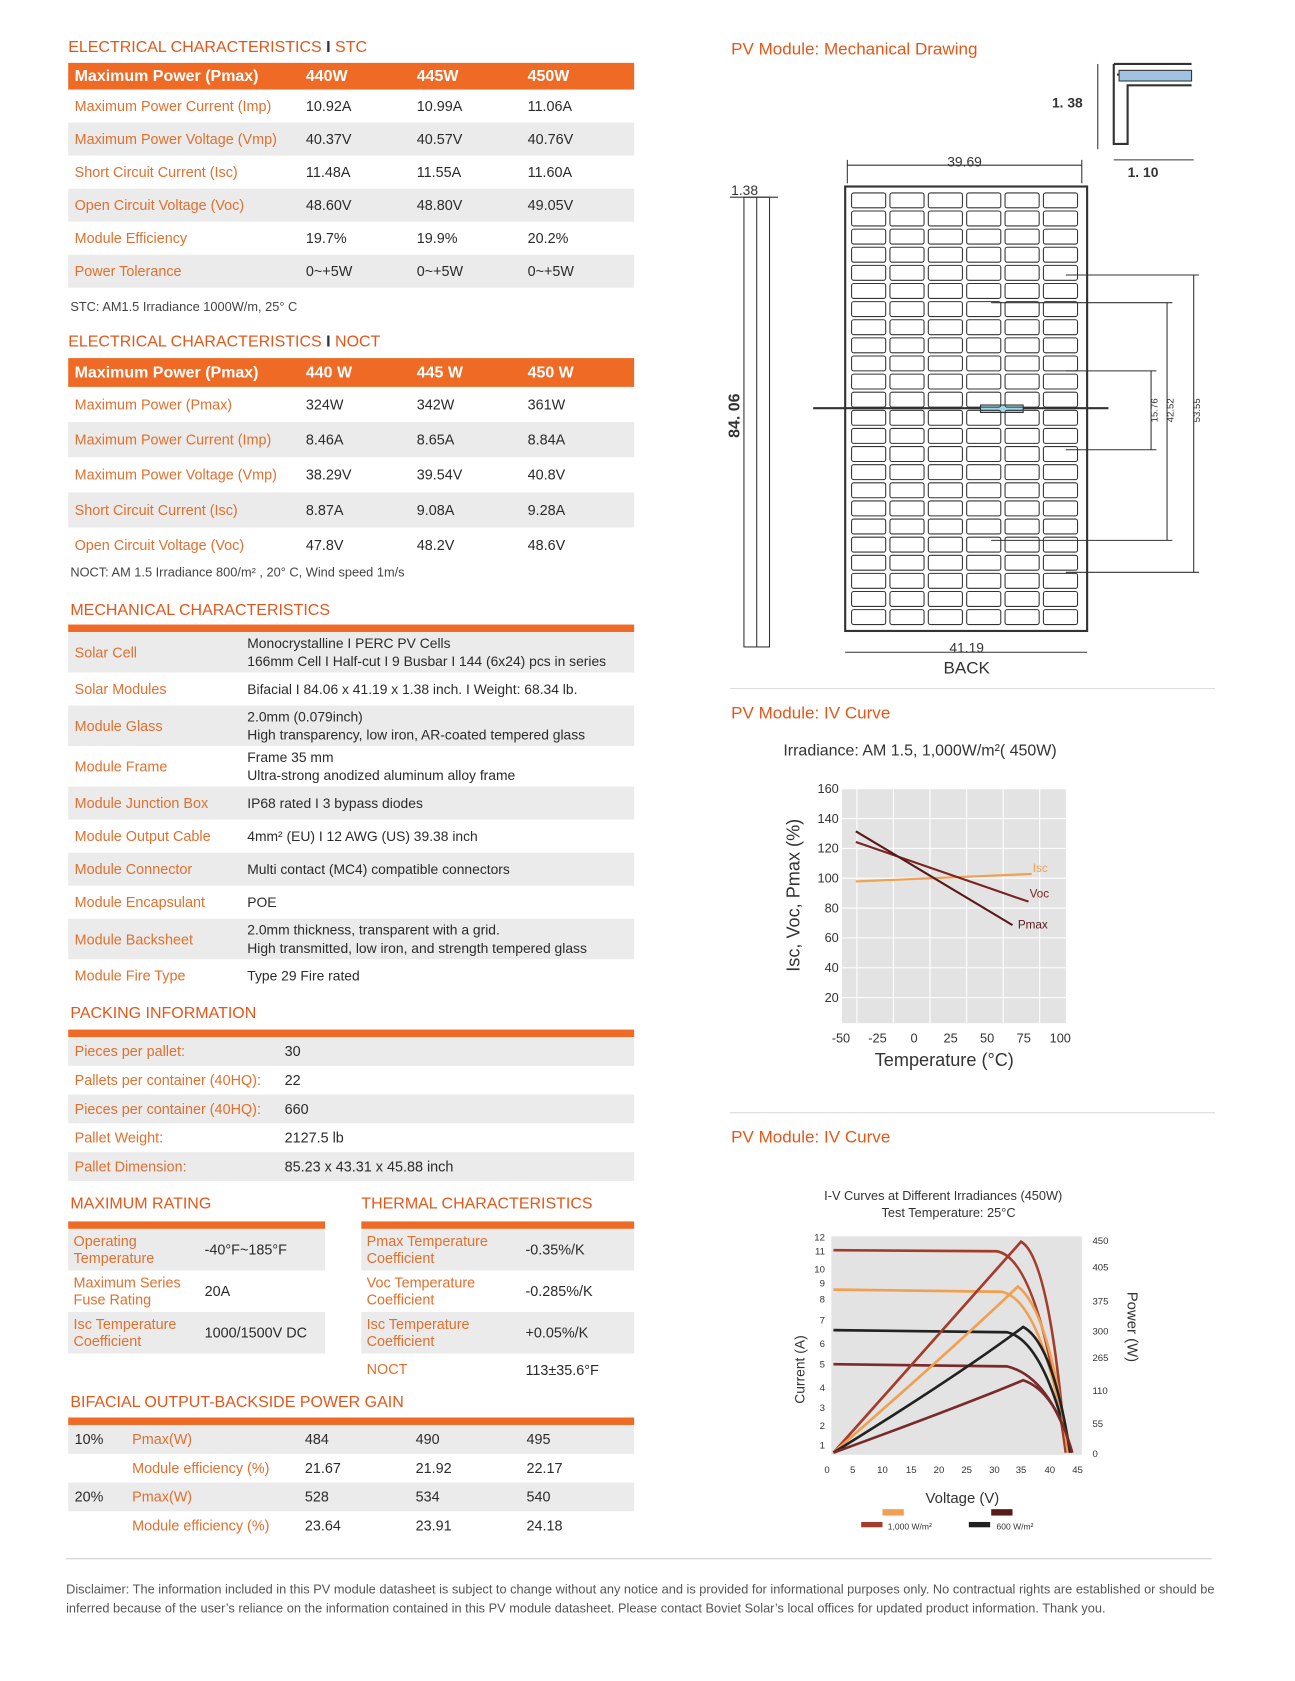 This screenshot has height=1681, width=1295. What do you see at coordinates (173, 106) in the screenshot?
I see `cell: Maximum Power Current (Imp)` at bounding box center [173, 106].